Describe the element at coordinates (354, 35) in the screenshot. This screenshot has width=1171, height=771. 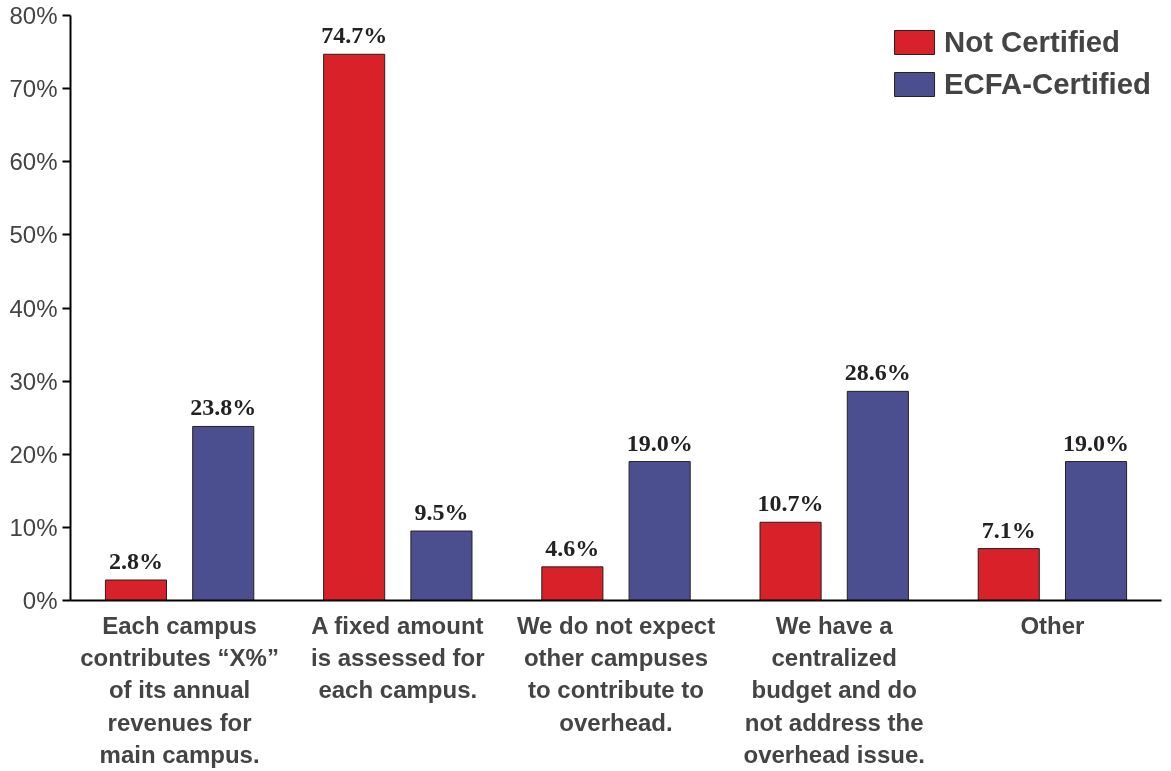
I see `text: 74.7%` at that location.